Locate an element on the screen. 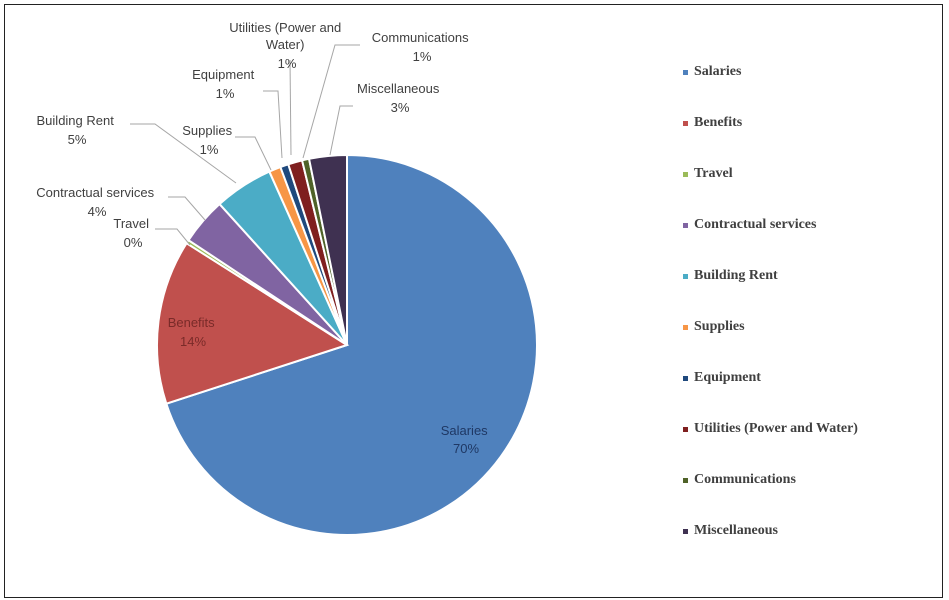 This screenshot has height=600, width=949. slice-label-miscellaneous: Miscellaneous 3% is located at coordinates (400, 98).